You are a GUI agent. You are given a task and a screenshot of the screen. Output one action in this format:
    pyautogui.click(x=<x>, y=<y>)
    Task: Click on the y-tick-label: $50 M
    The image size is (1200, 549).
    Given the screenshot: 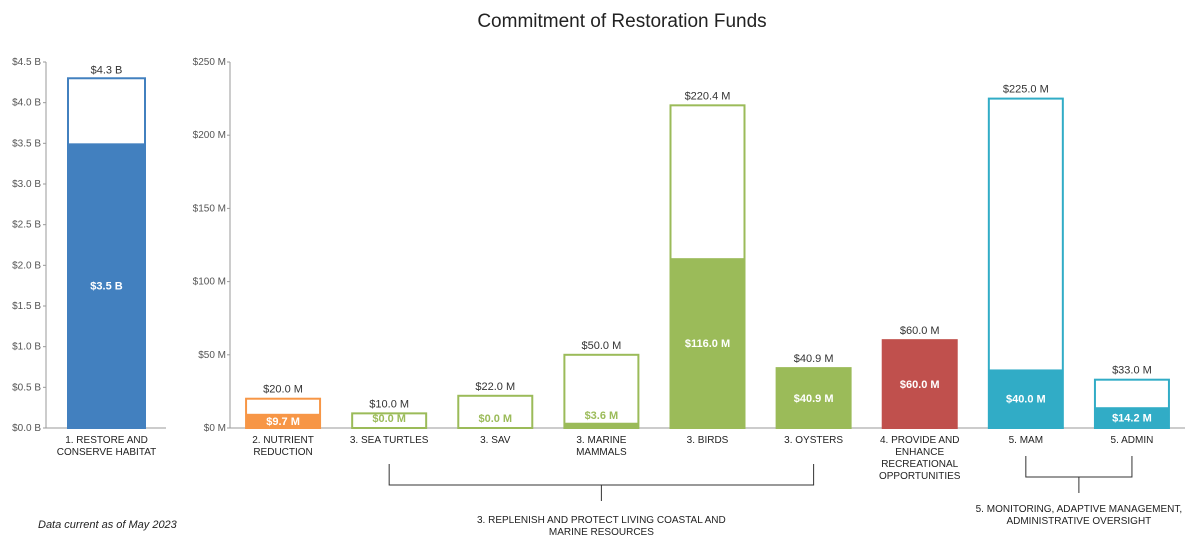 What is the action you would take?
    pyautogui.click(x=212, y=355)
    